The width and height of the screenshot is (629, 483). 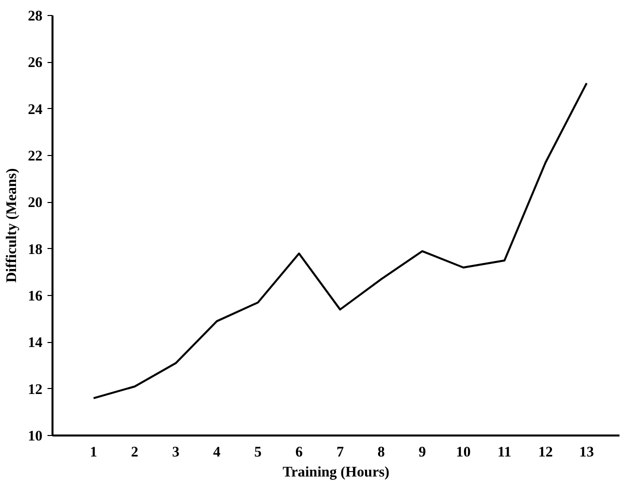 I want to click on x-tick-label: 8, so click(x=381, y=452).